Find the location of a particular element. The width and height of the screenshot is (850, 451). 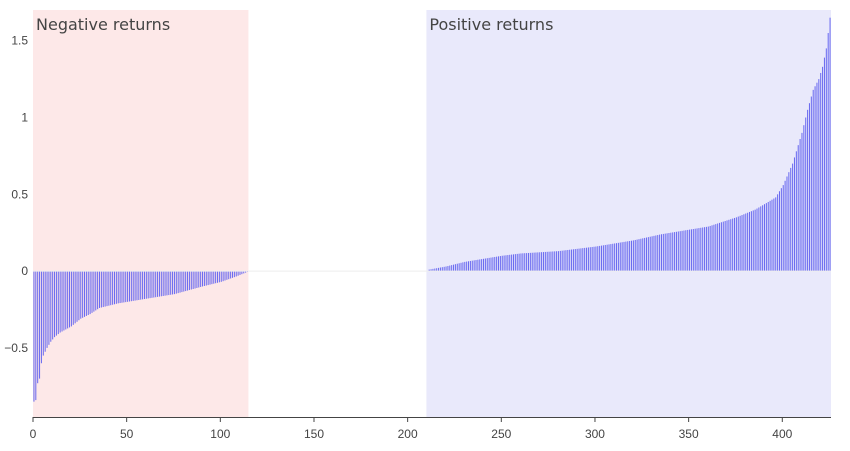

x-tick-label: 100 is located at coordinates (220, 434).